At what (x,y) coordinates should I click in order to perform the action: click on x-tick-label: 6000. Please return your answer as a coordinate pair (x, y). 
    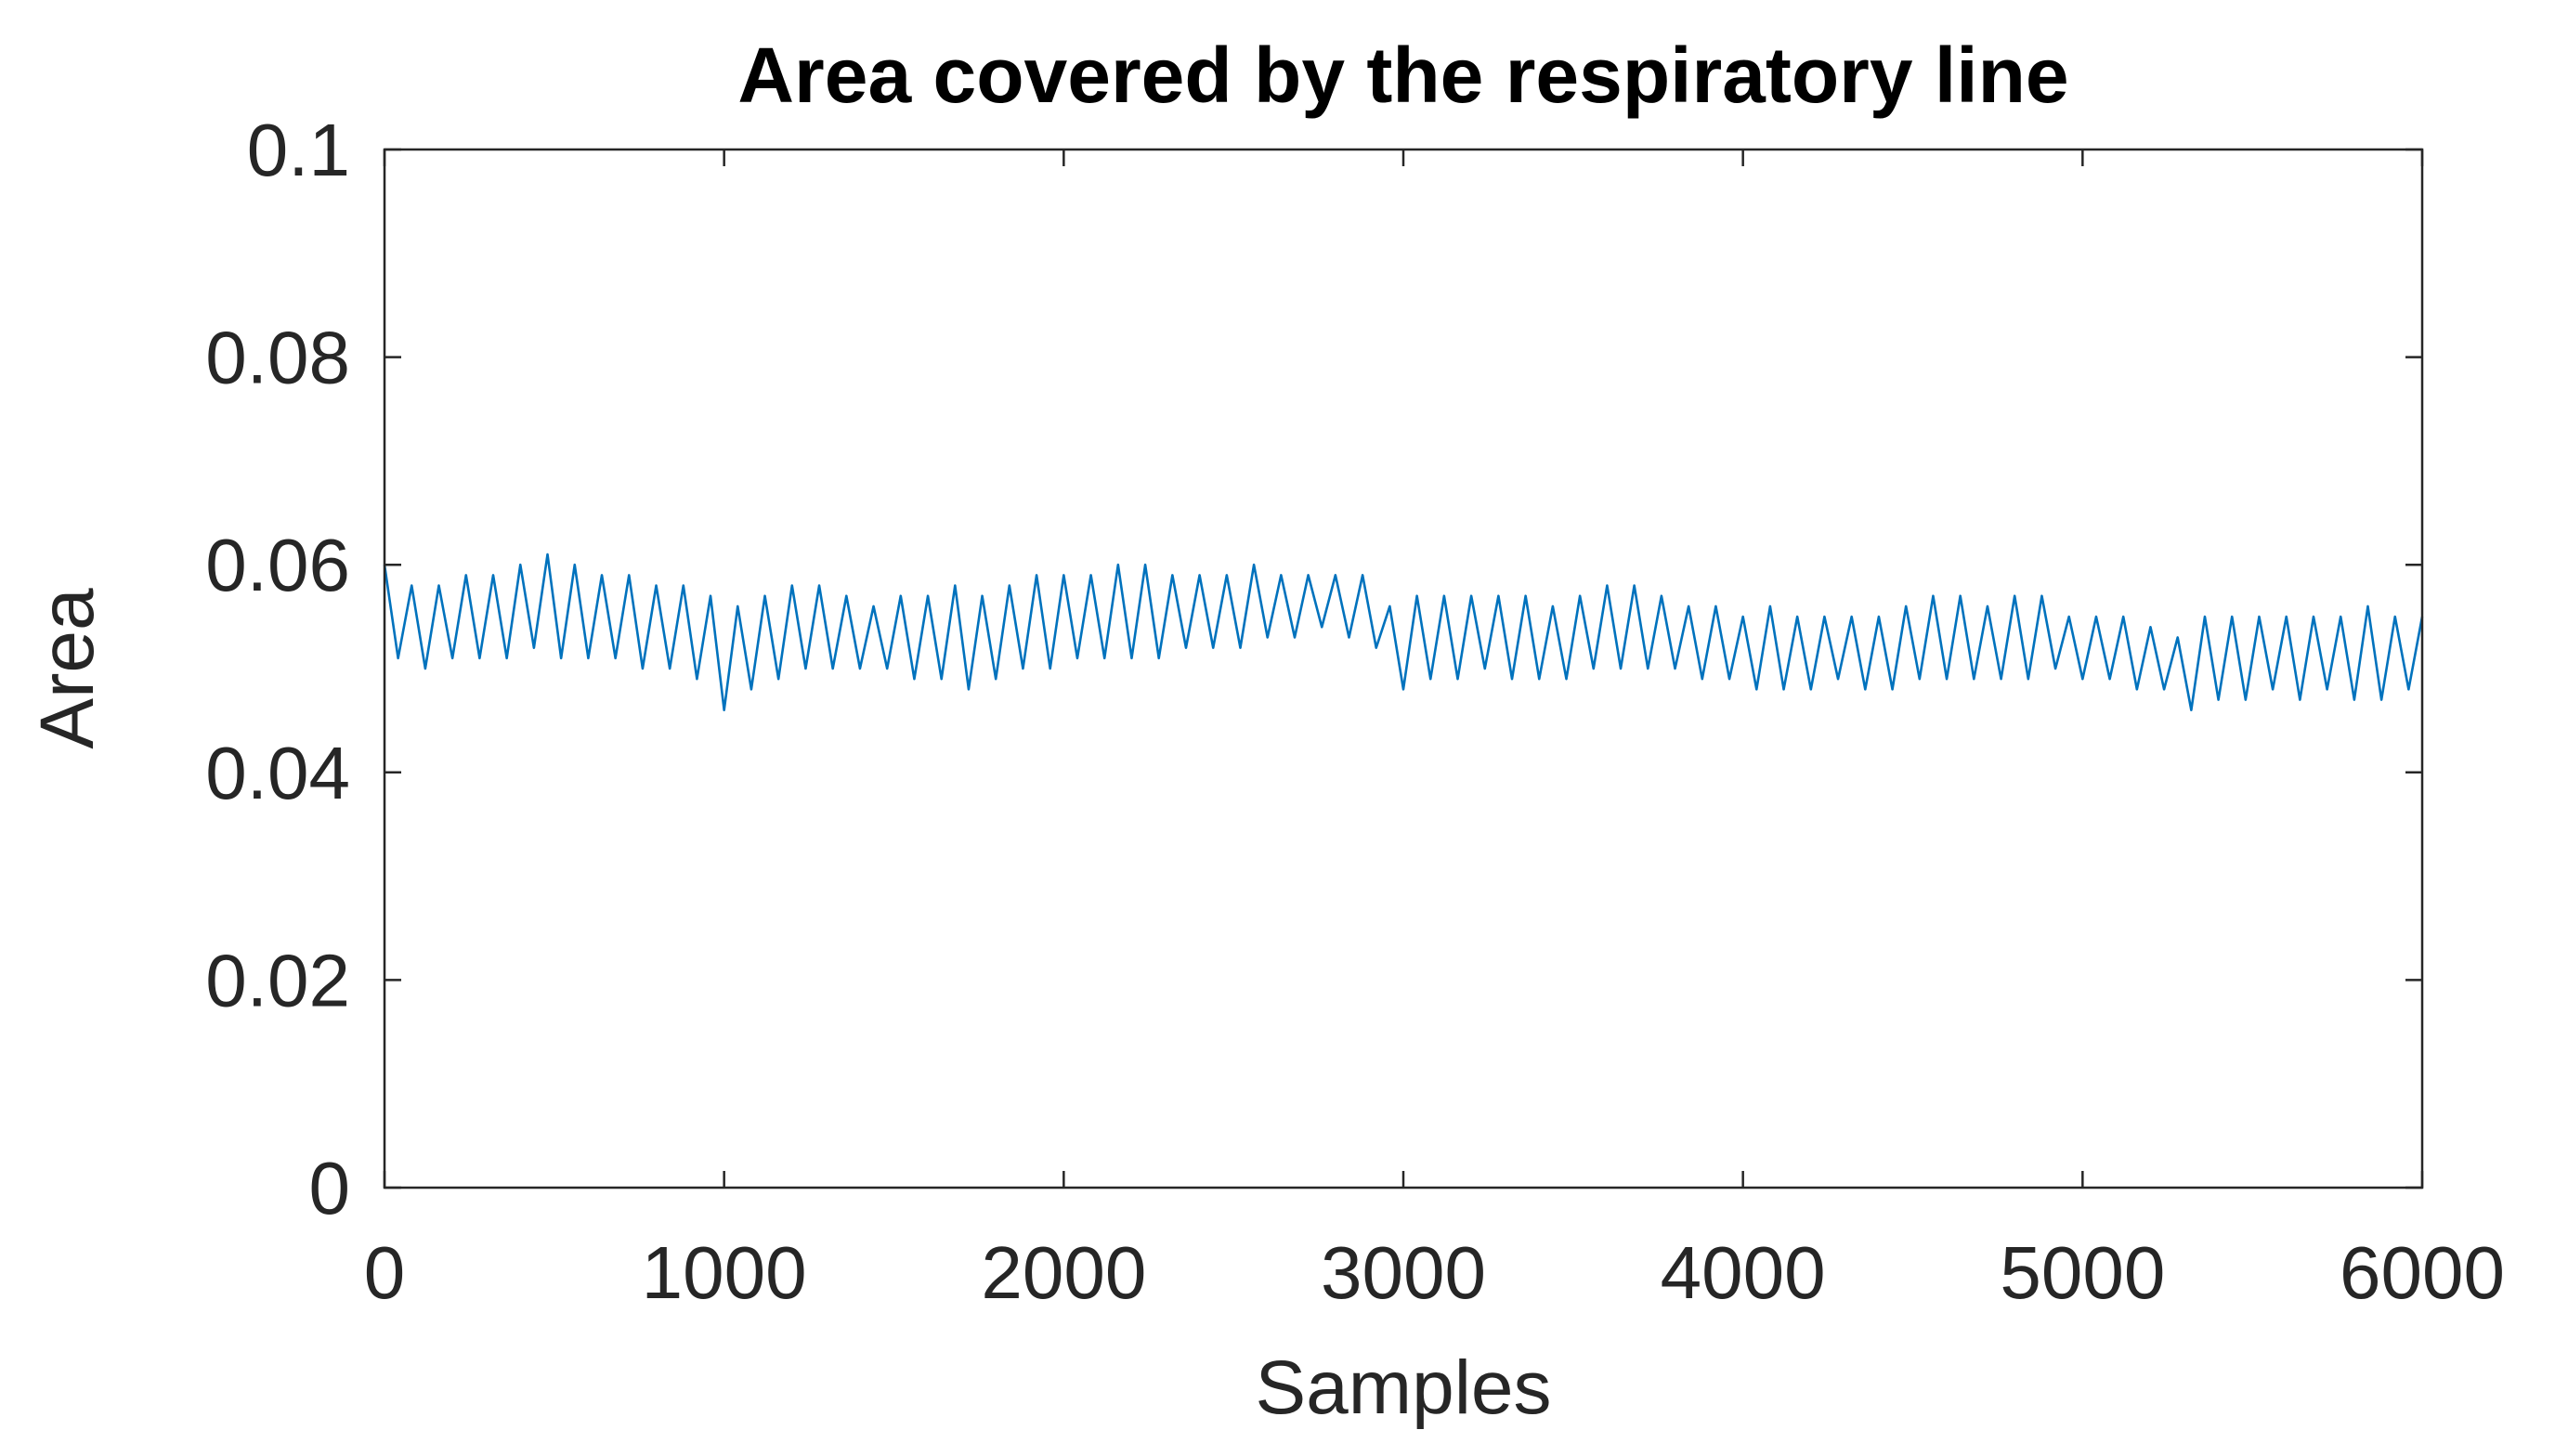
    Looking at the image, I should click on (2422, 1272).